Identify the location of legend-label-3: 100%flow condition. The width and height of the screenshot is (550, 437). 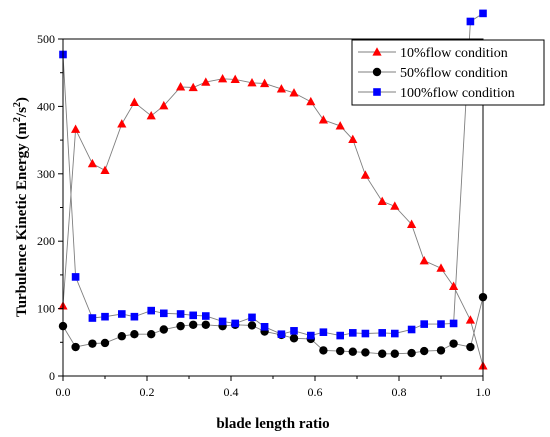
(457, 93).